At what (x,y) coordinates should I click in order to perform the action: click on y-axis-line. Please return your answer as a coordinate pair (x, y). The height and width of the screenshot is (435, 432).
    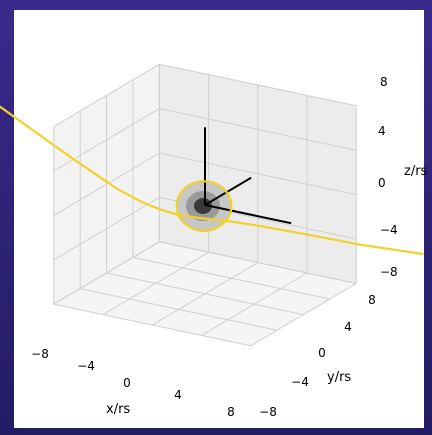
    Looking at the image, I should click on (228, 191).